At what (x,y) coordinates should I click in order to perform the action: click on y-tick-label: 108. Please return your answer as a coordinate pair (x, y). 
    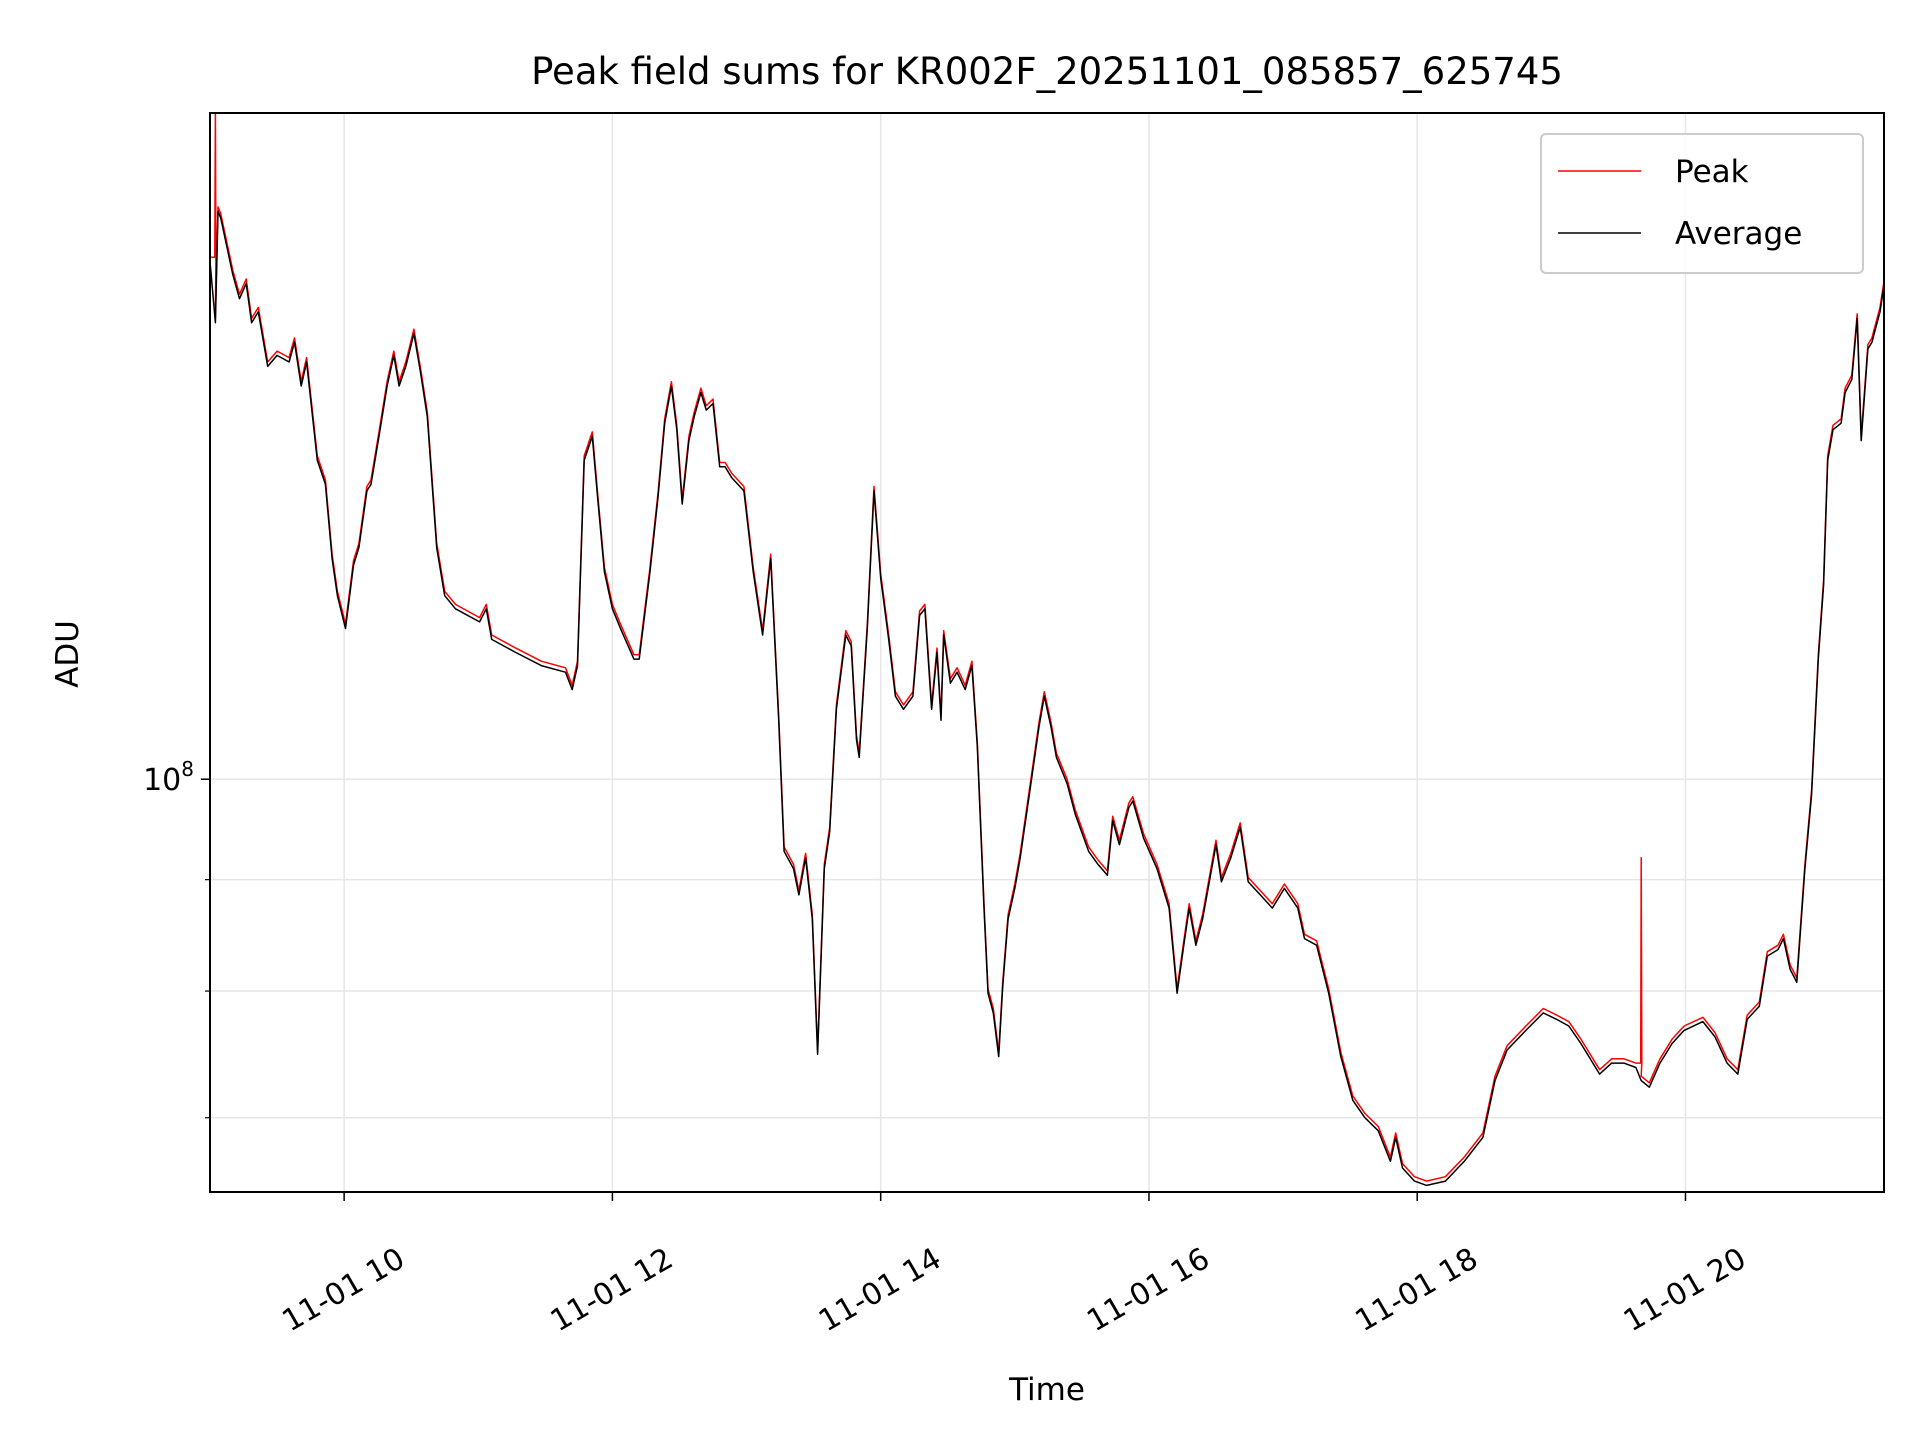
    Looking at the image, I should click on (168, 777).